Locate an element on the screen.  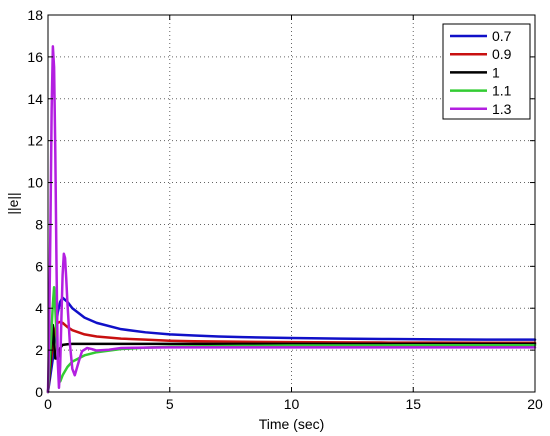
x-tick-label: 20 is located at coordinates (535, 404).